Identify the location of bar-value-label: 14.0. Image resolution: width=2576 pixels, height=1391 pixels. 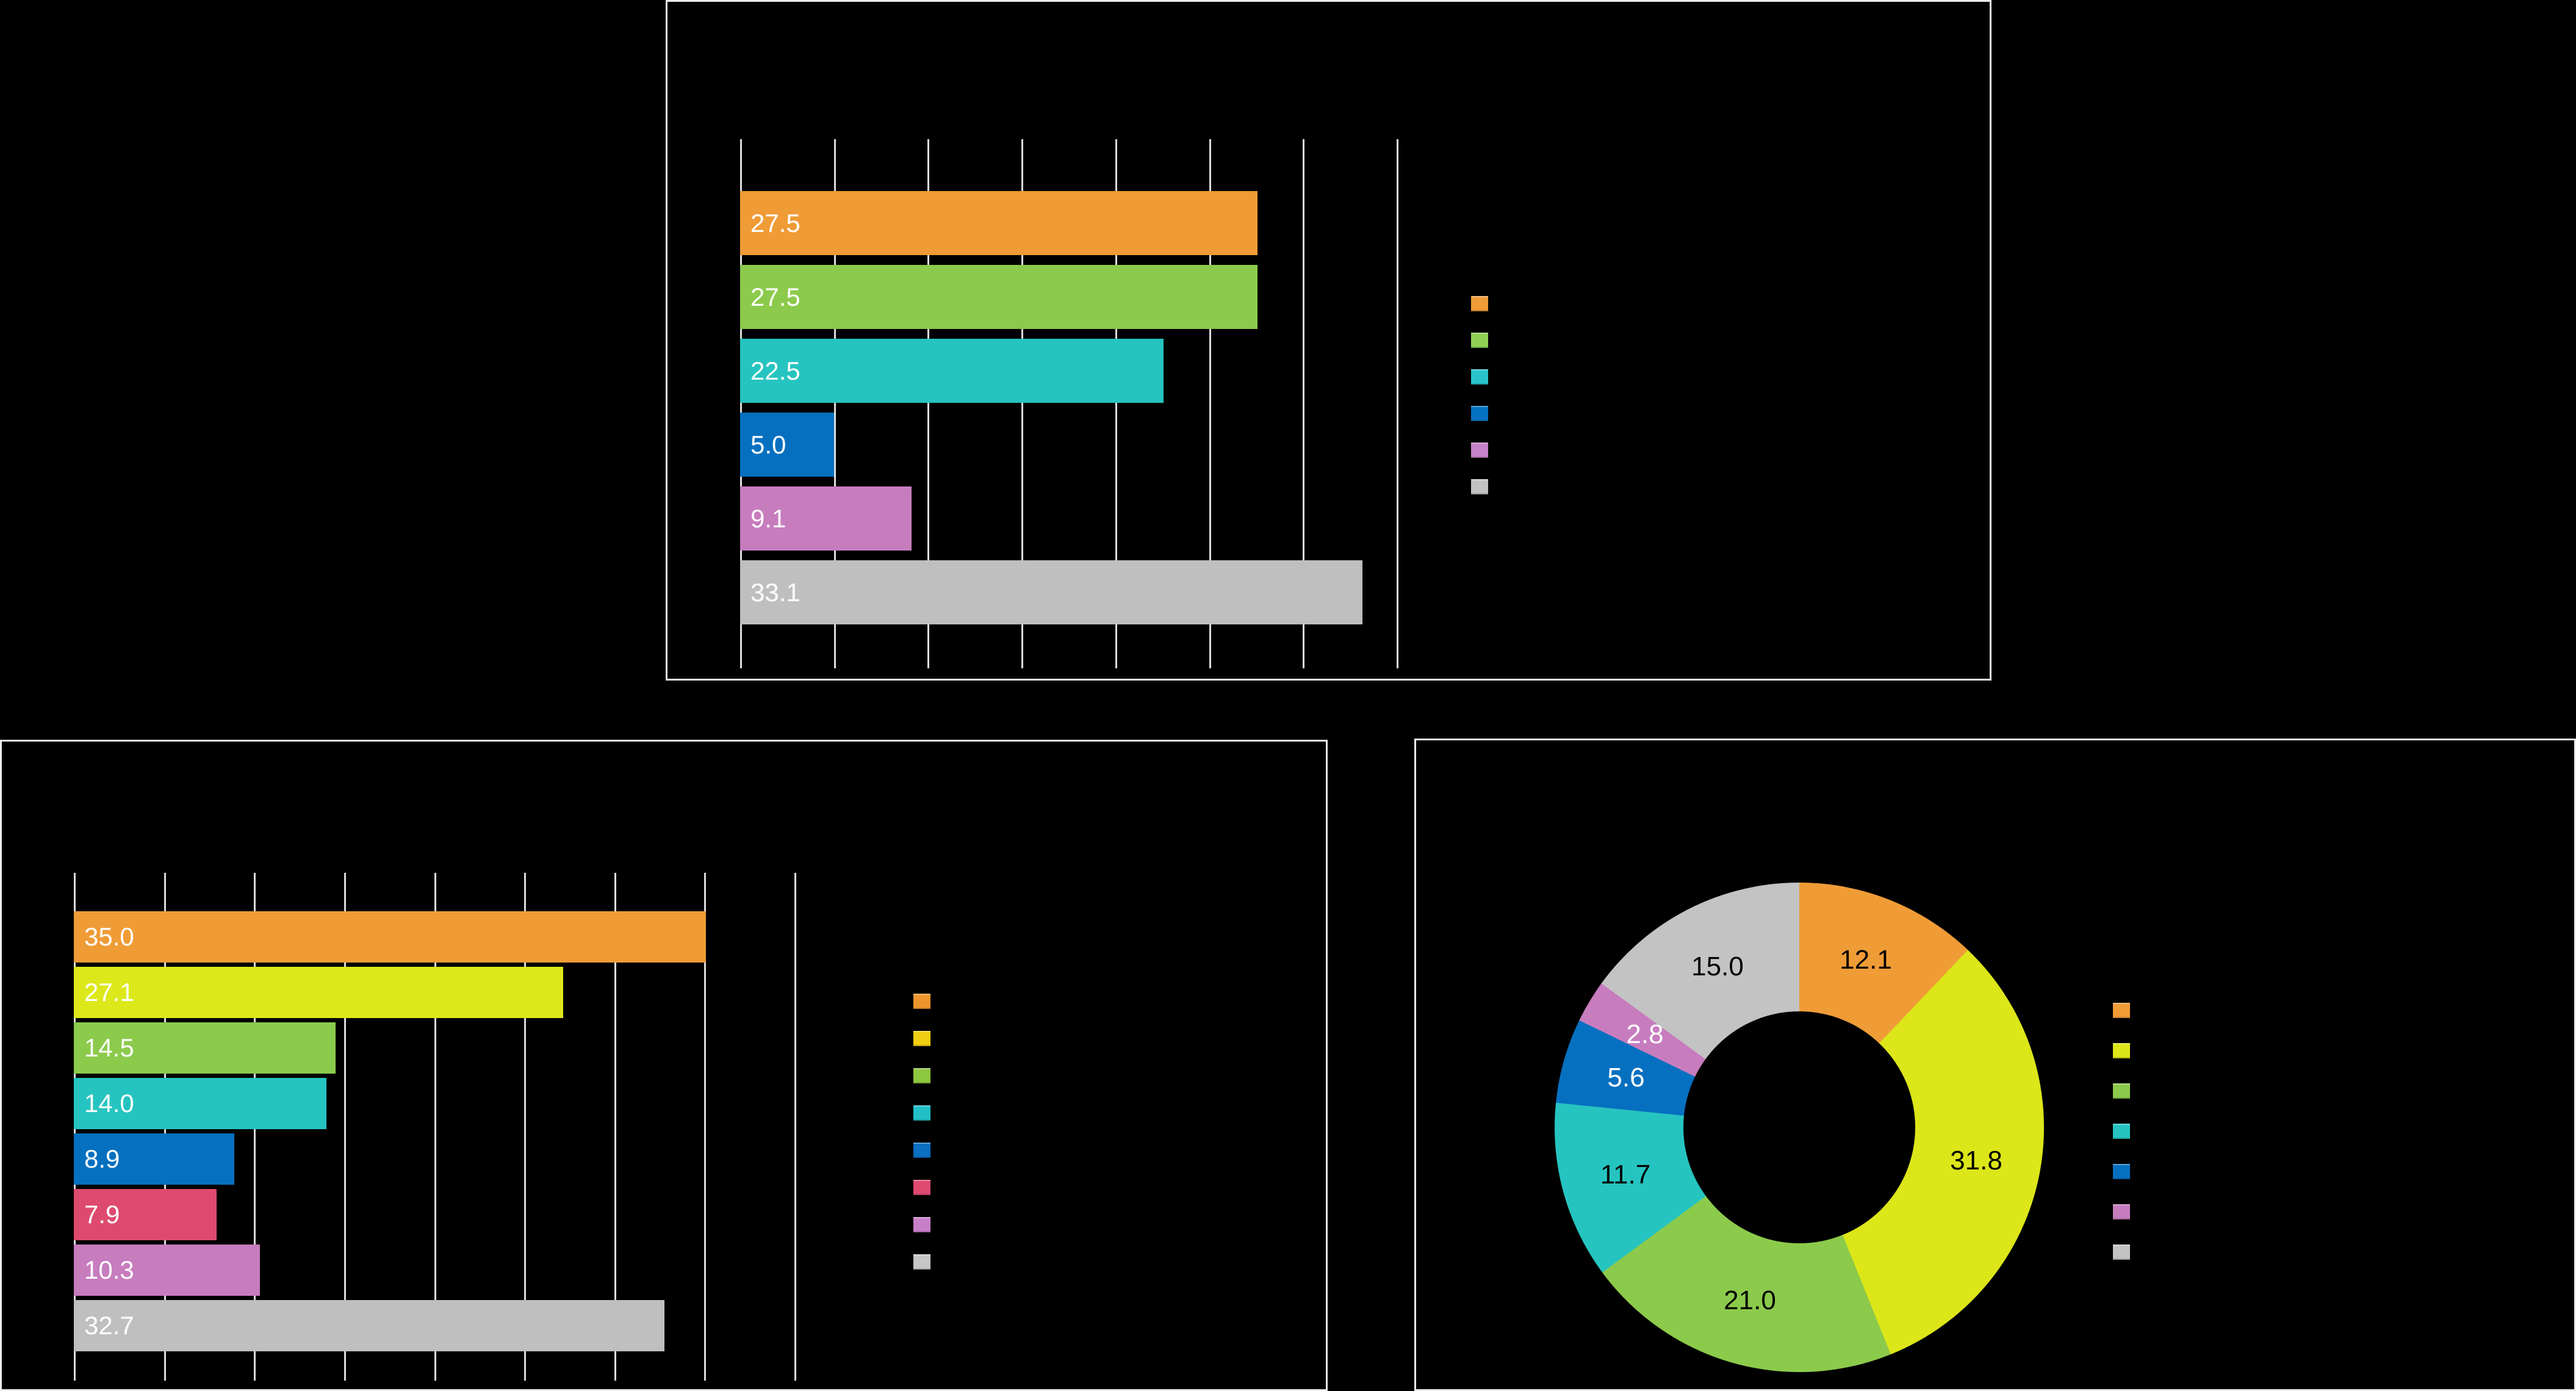
(109, 1103).